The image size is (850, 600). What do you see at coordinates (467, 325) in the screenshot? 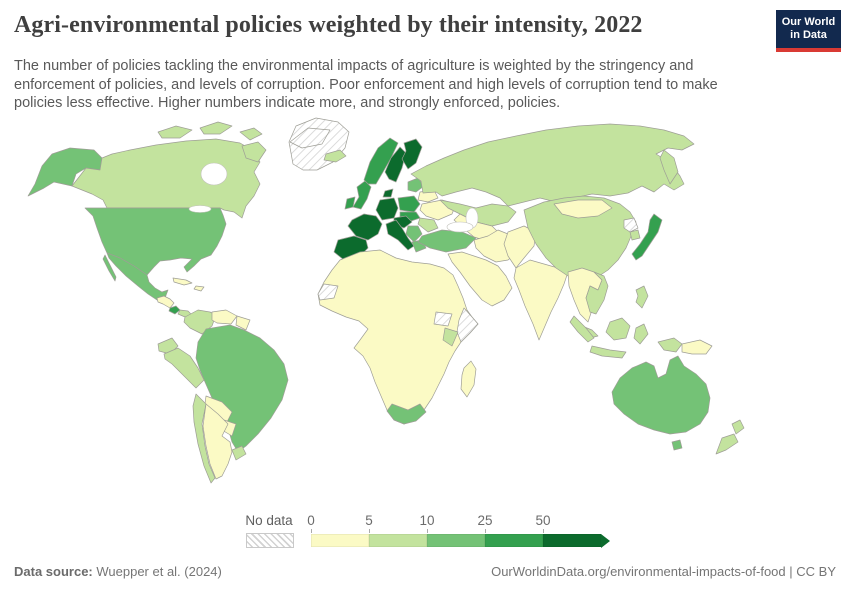
I see `country-somalia` at bounding box center [467, 325].